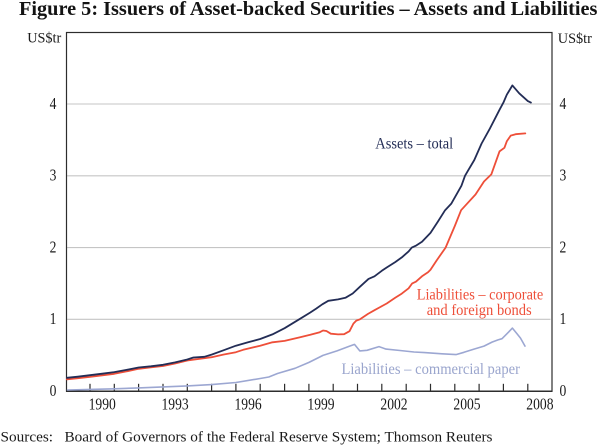 This screenshot has height=447, width=600. Describe the element at coordinates (539, 404) in the screenshot. I see `svg-text: 2008` at that location.